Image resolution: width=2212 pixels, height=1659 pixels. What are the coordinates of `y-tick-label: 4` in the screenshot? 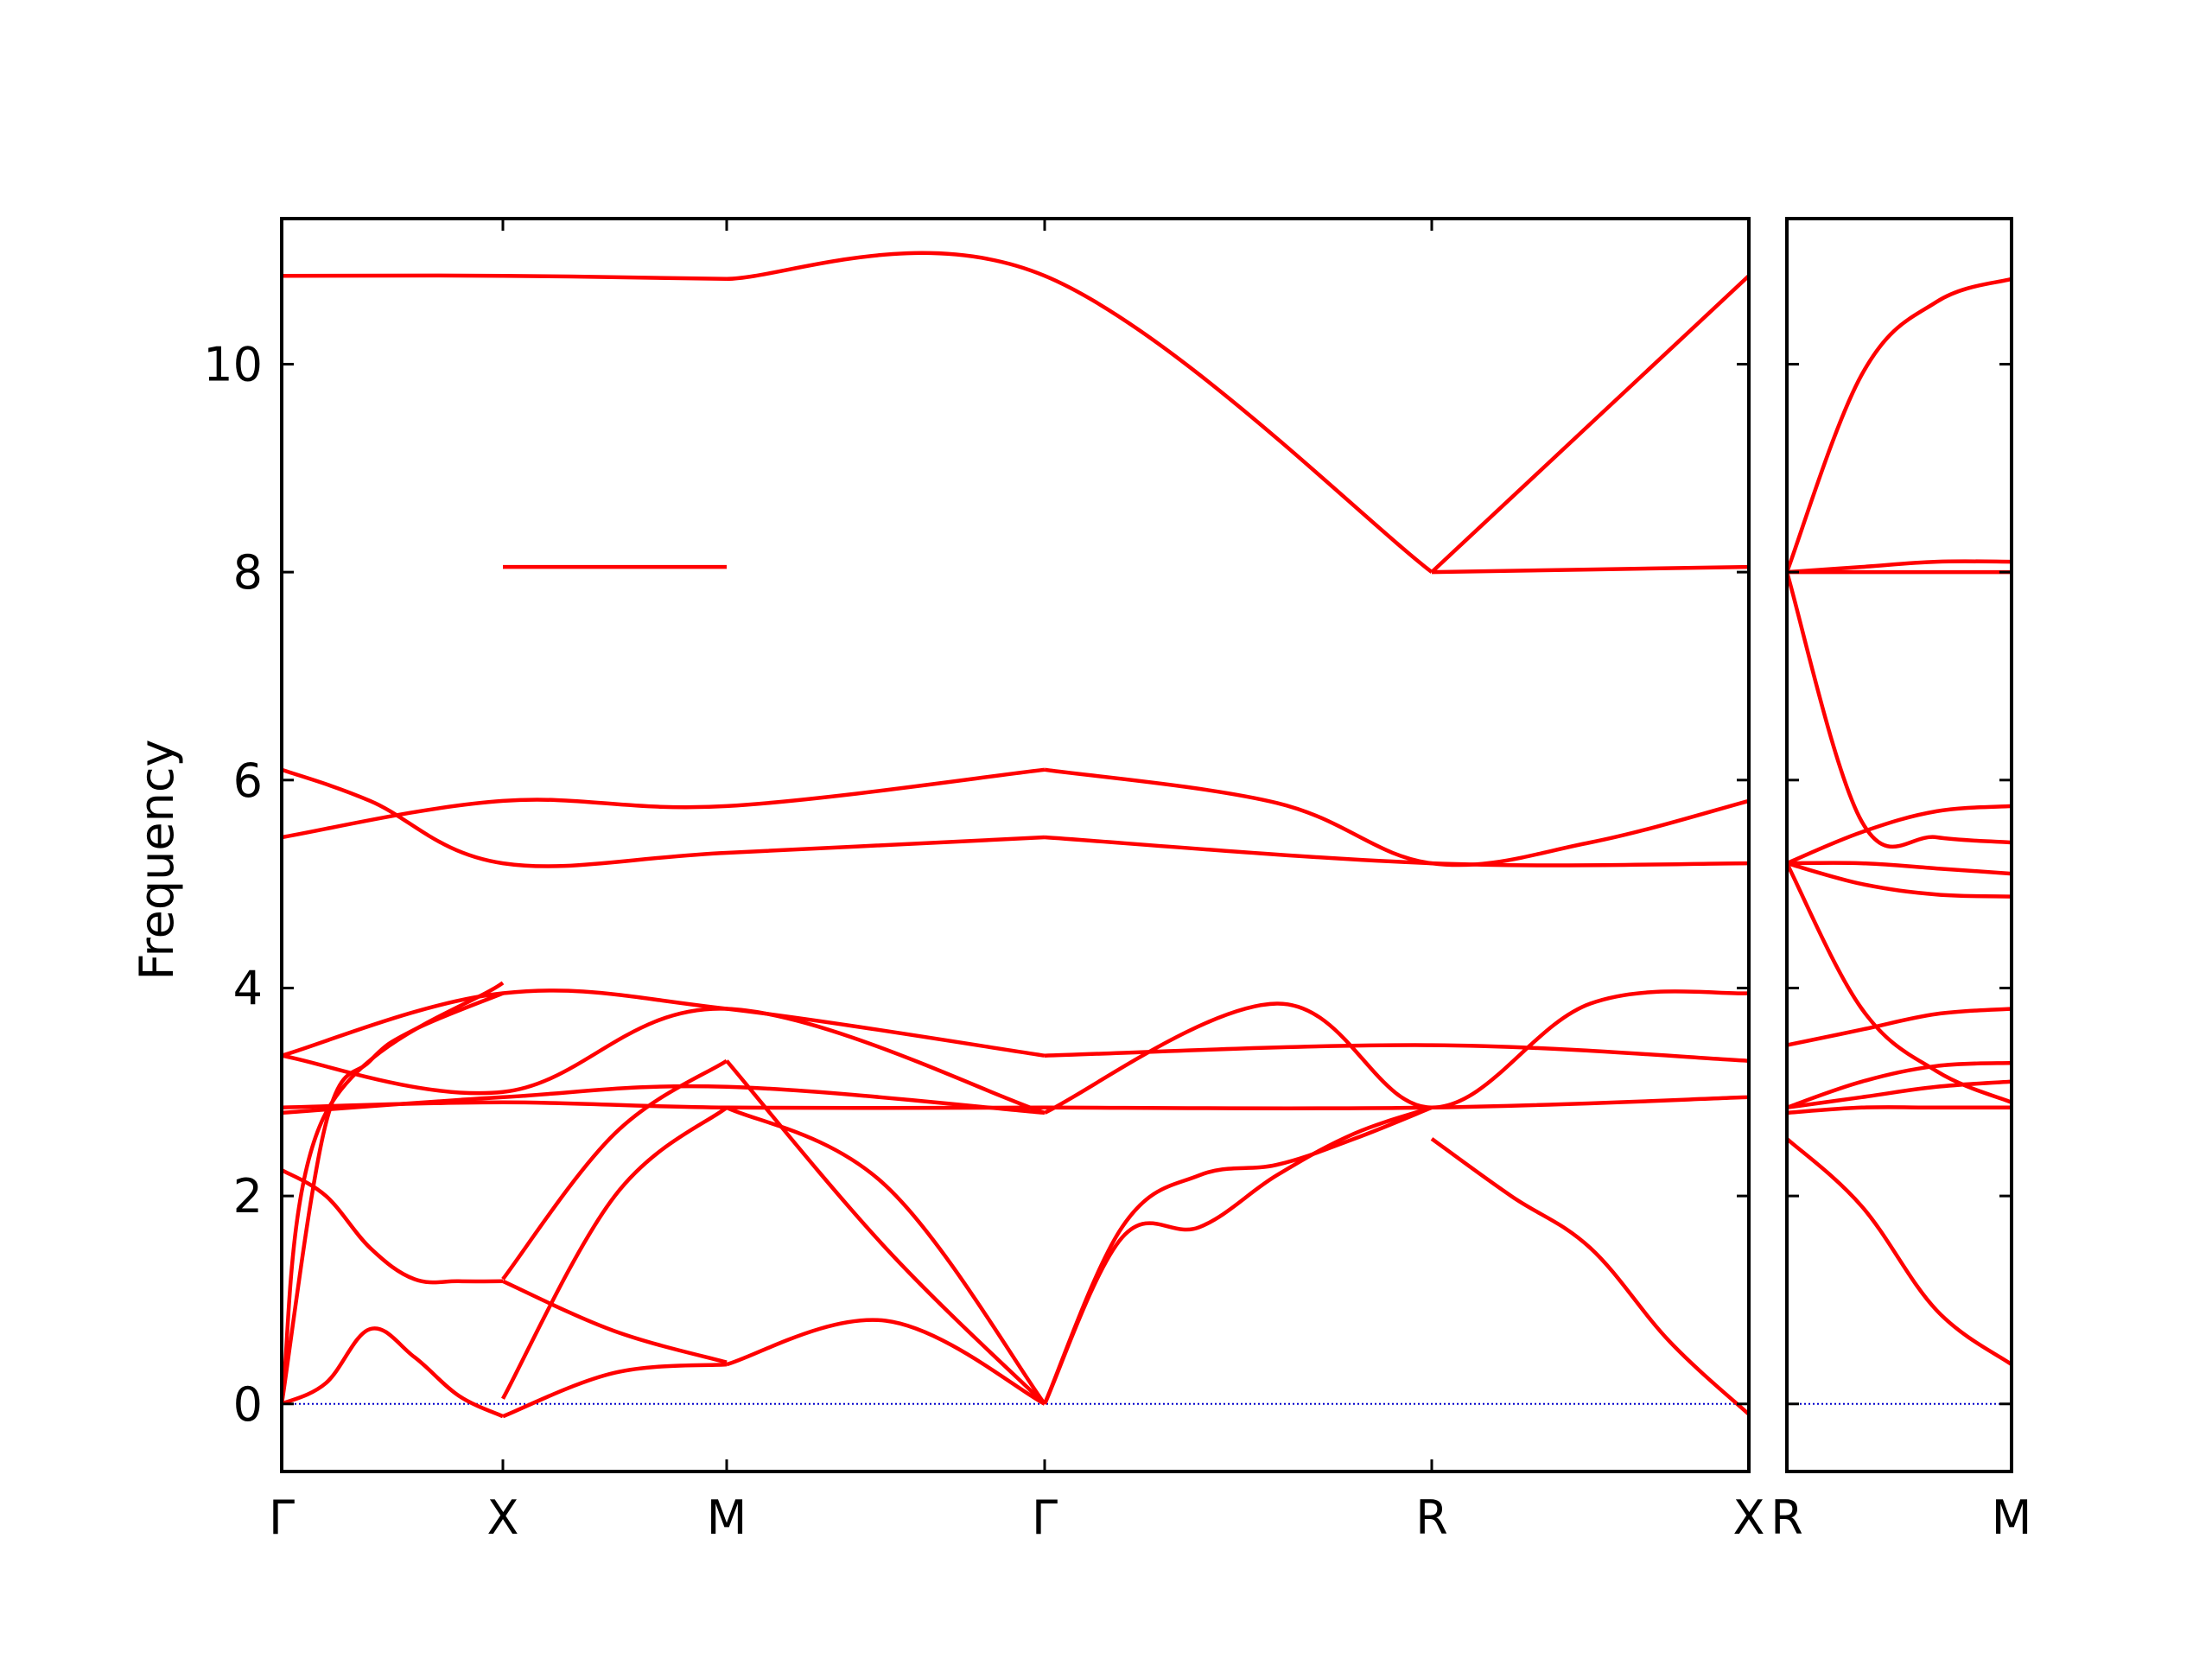 It's located at (248, 988).